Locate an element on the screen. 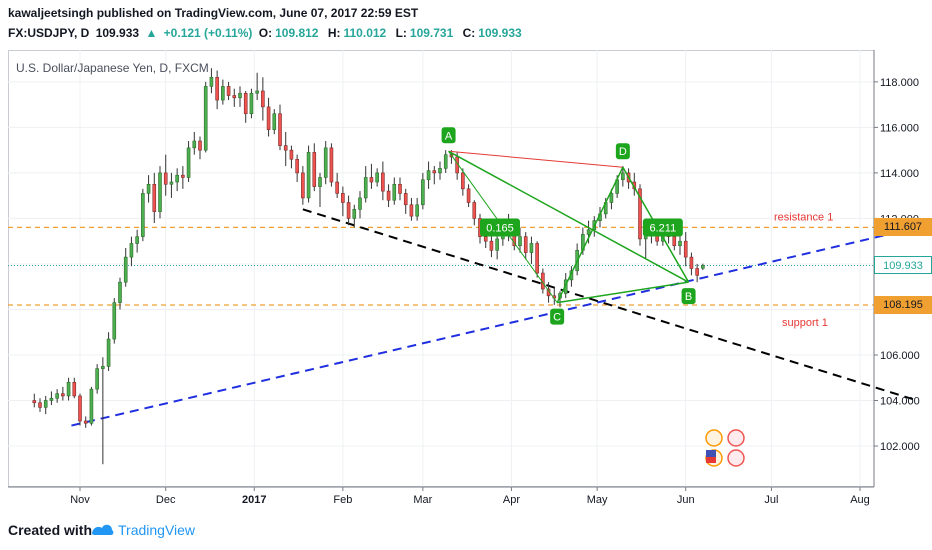 The width and height of the screenshot is (932, 550). harmonic-pattern: A B C D 0.165 6.211 is located at coordinates (568, 226).